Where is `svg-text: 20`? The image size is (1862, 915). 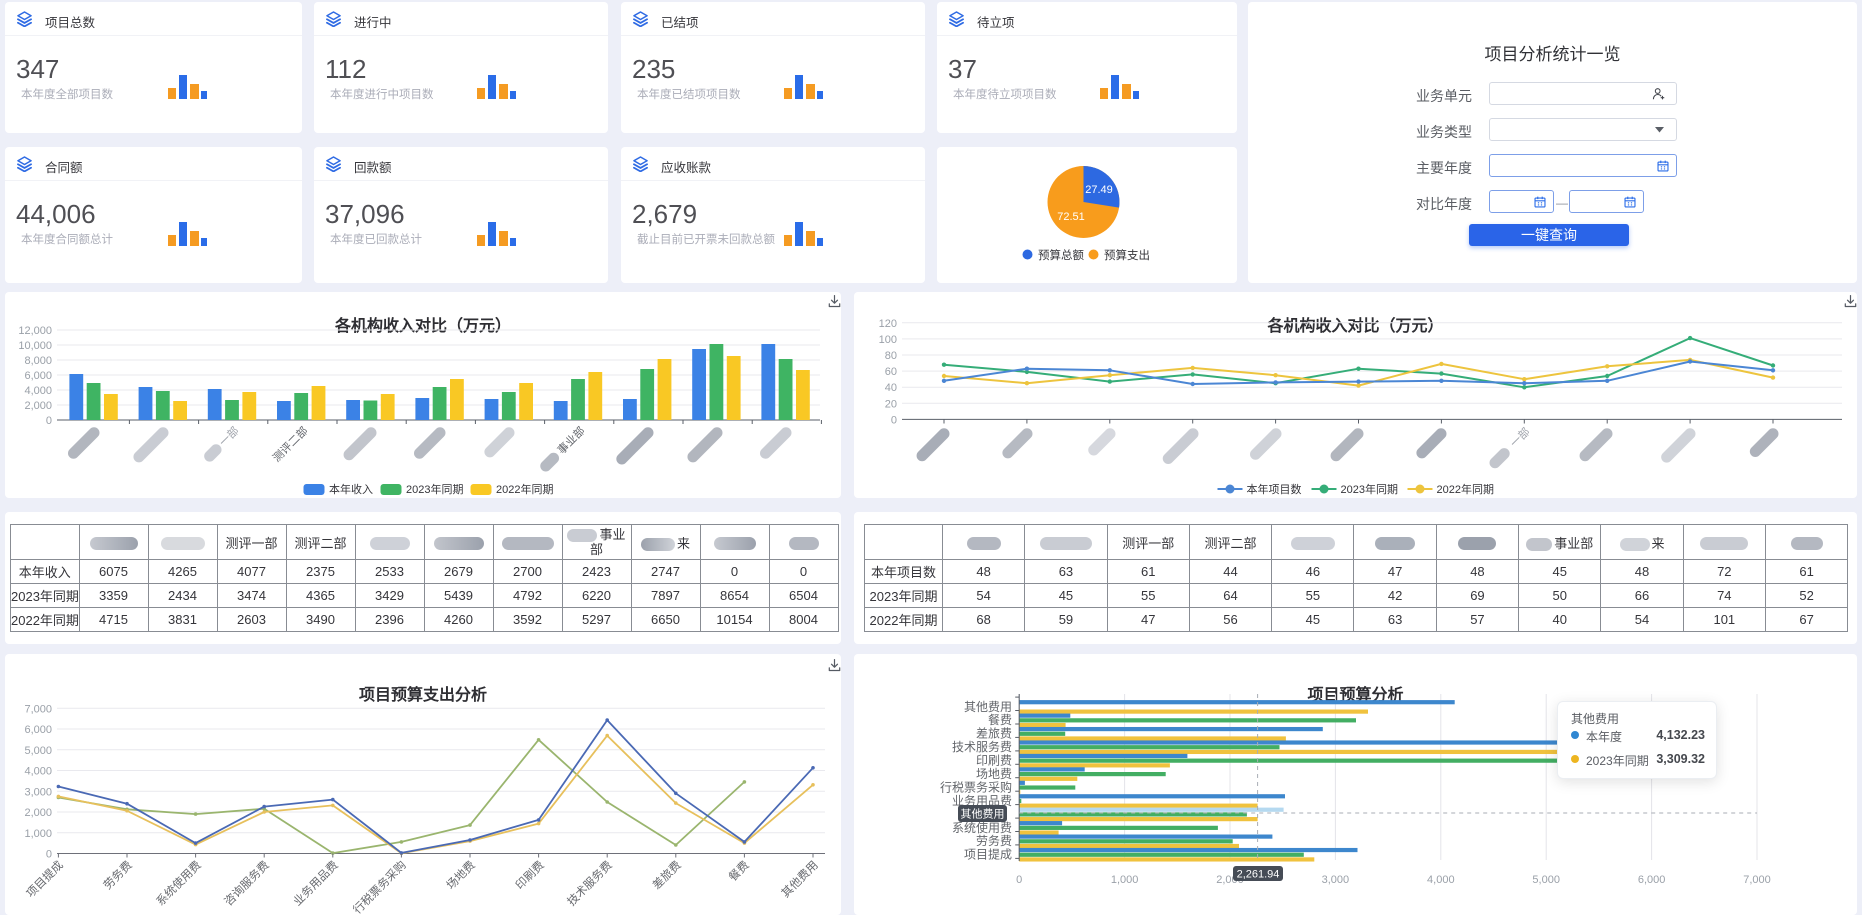
svg-text: 20 is located at coordinates (891, 404).